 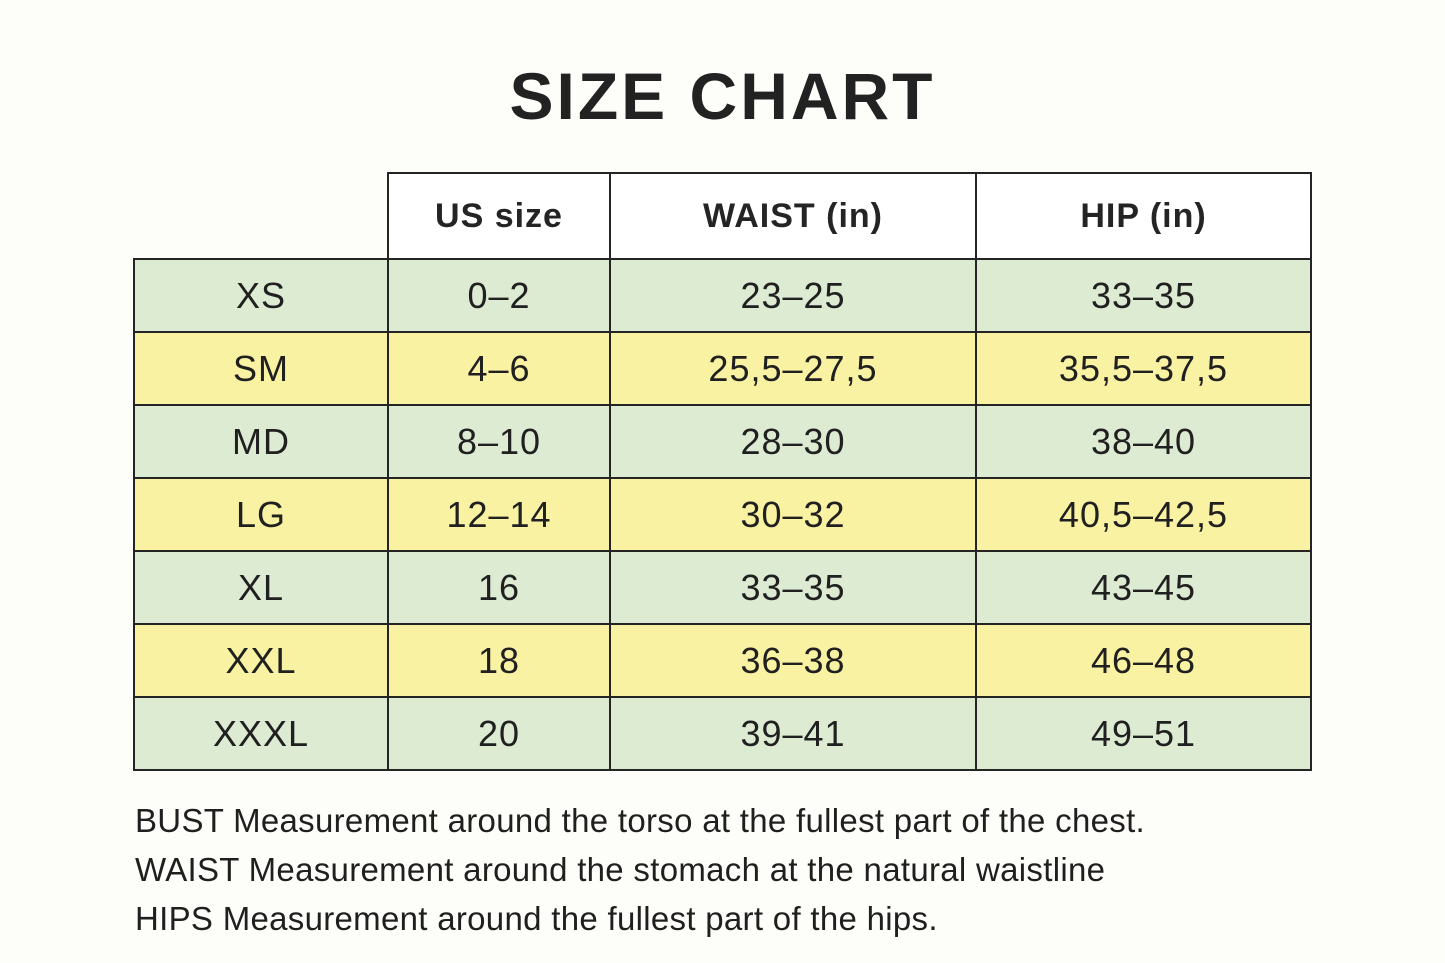 I want to click on hip-value: 40,5–42,5, so click(x=1143, y=514).